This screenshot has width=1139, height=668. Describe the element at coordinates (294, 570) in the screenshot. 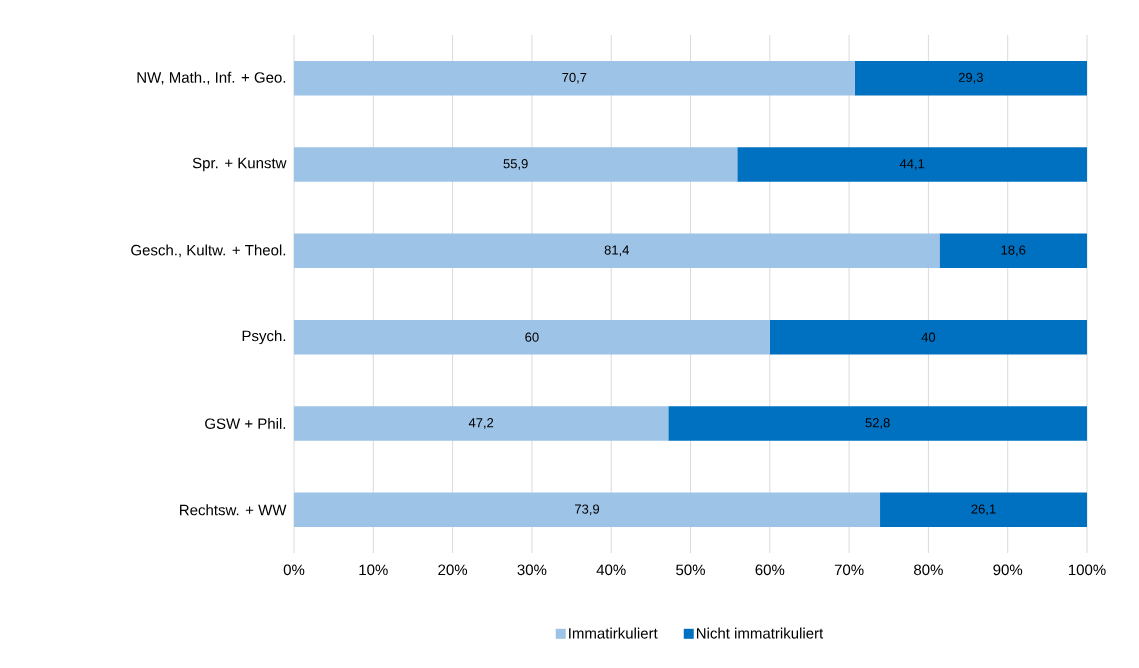

I see `x-tick-label: 0%` at that location.